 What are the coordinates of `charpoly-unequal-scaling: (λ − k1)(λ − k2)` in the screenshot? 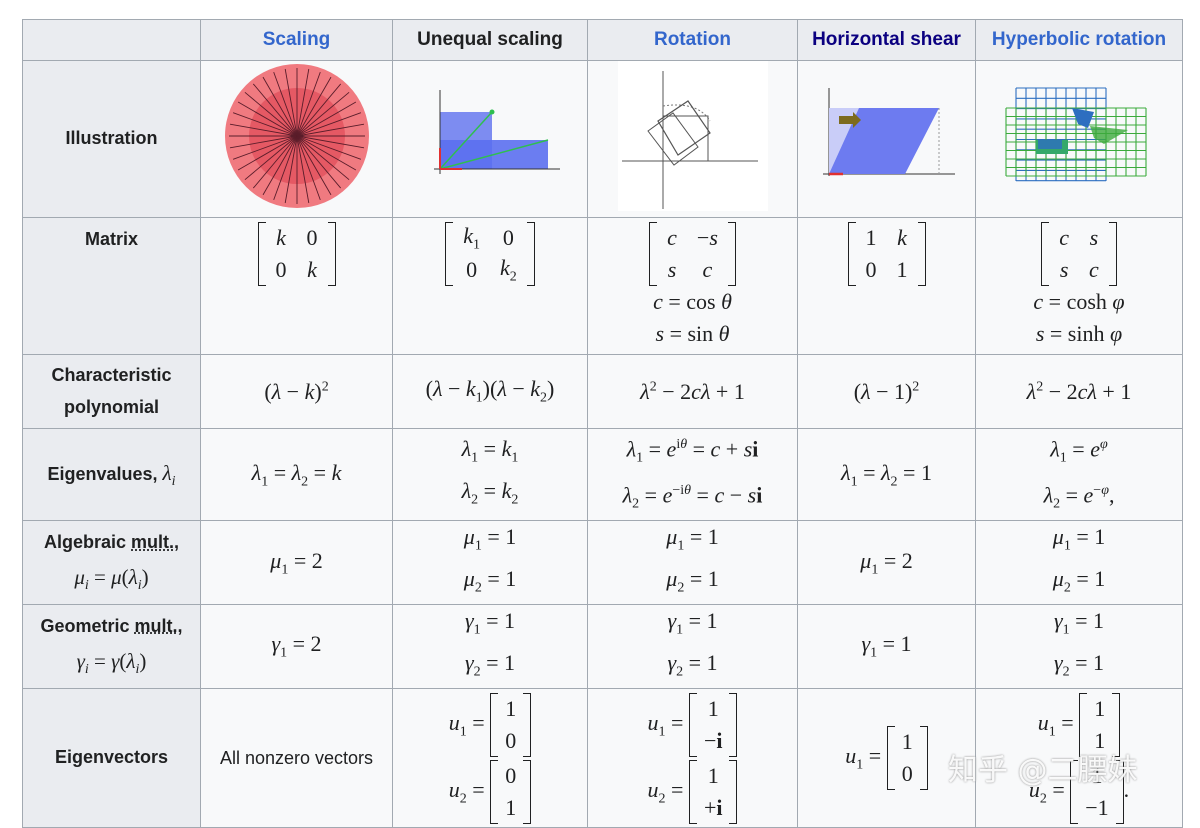 It's located at (490, 391).